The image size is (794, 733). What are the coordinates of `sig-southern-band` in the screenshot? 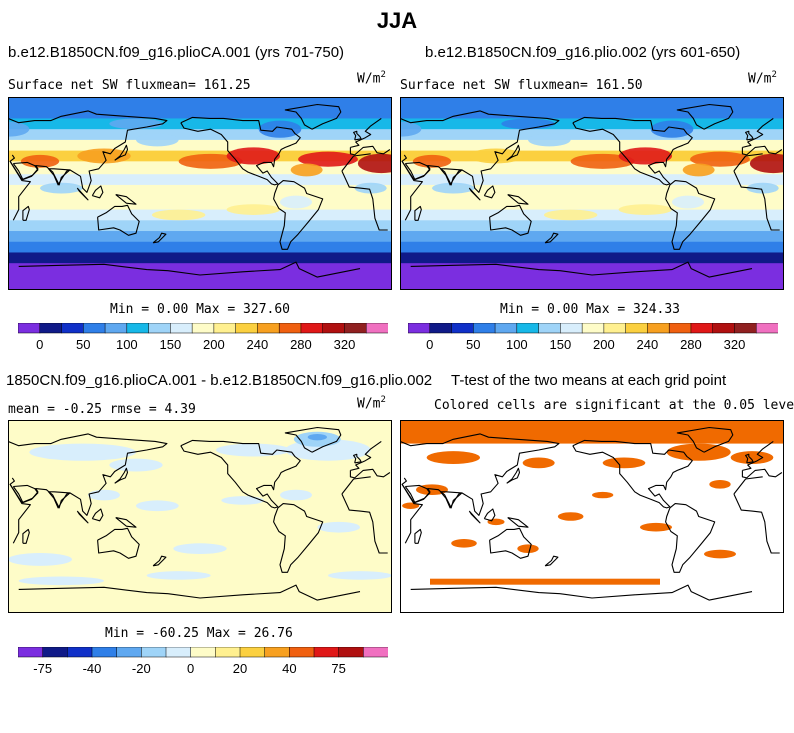 It's located at (545, 581).